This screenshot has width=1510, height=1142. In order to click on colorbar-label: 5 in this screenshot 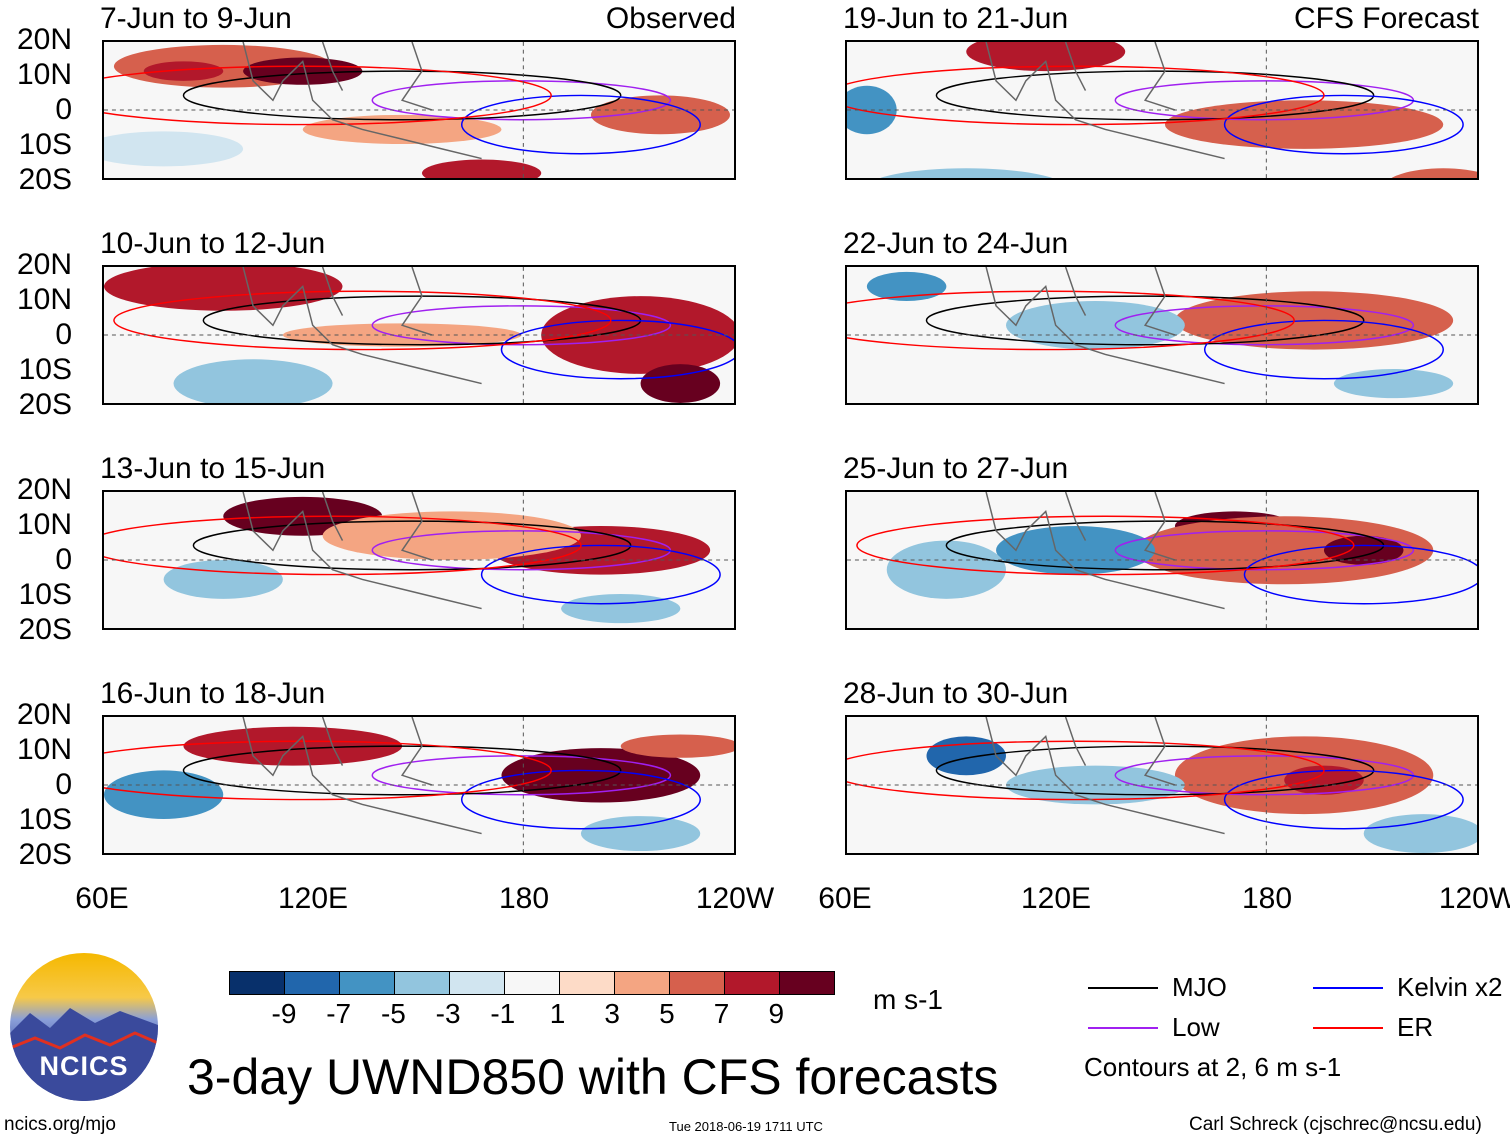, I will do `click(667, 1013)`.